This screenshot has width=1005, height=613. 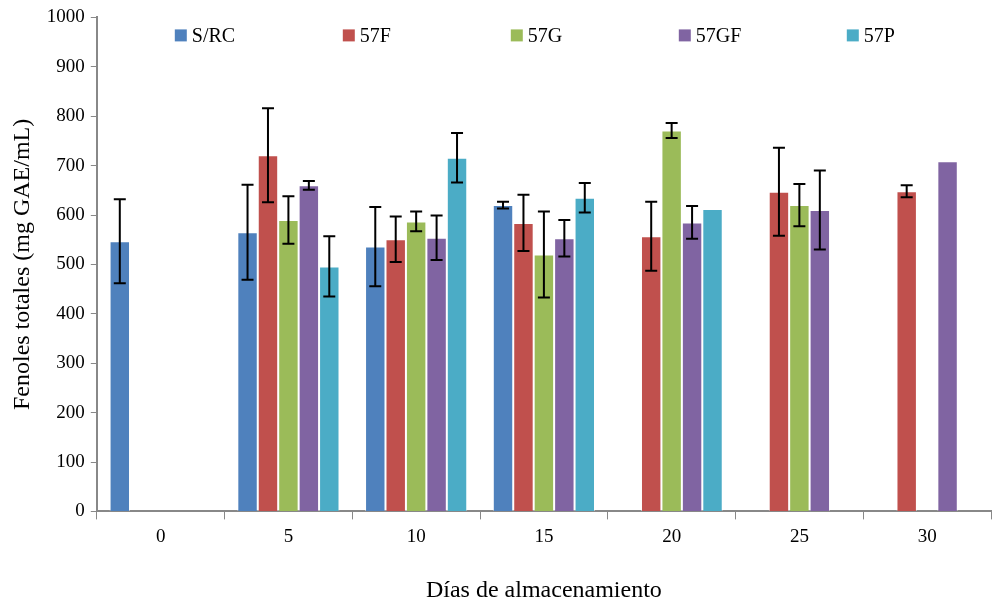 I want to click on y-tick-label: 600, so click(x=70, y=213).